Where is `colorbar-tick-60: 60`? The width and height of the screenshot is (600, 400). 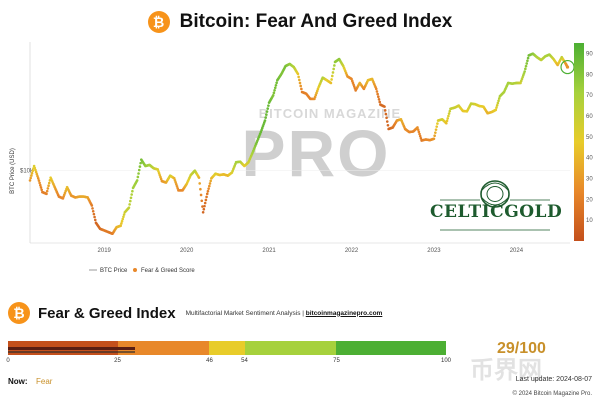
colorbar-tick-60: 60 is located at coordinates (589, 117).